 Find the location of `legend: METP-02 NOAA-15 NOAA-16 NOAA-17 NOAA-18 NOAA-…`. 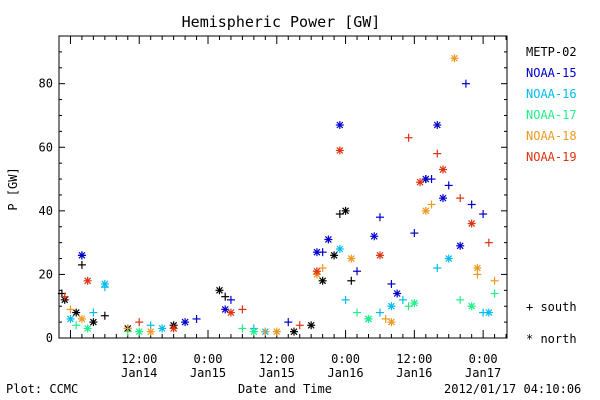

legend: METP-02 NOAA-15 NOAA-16 NOAA-17 NOAA-18 NOAA-… is located at coordinates (551, 104).